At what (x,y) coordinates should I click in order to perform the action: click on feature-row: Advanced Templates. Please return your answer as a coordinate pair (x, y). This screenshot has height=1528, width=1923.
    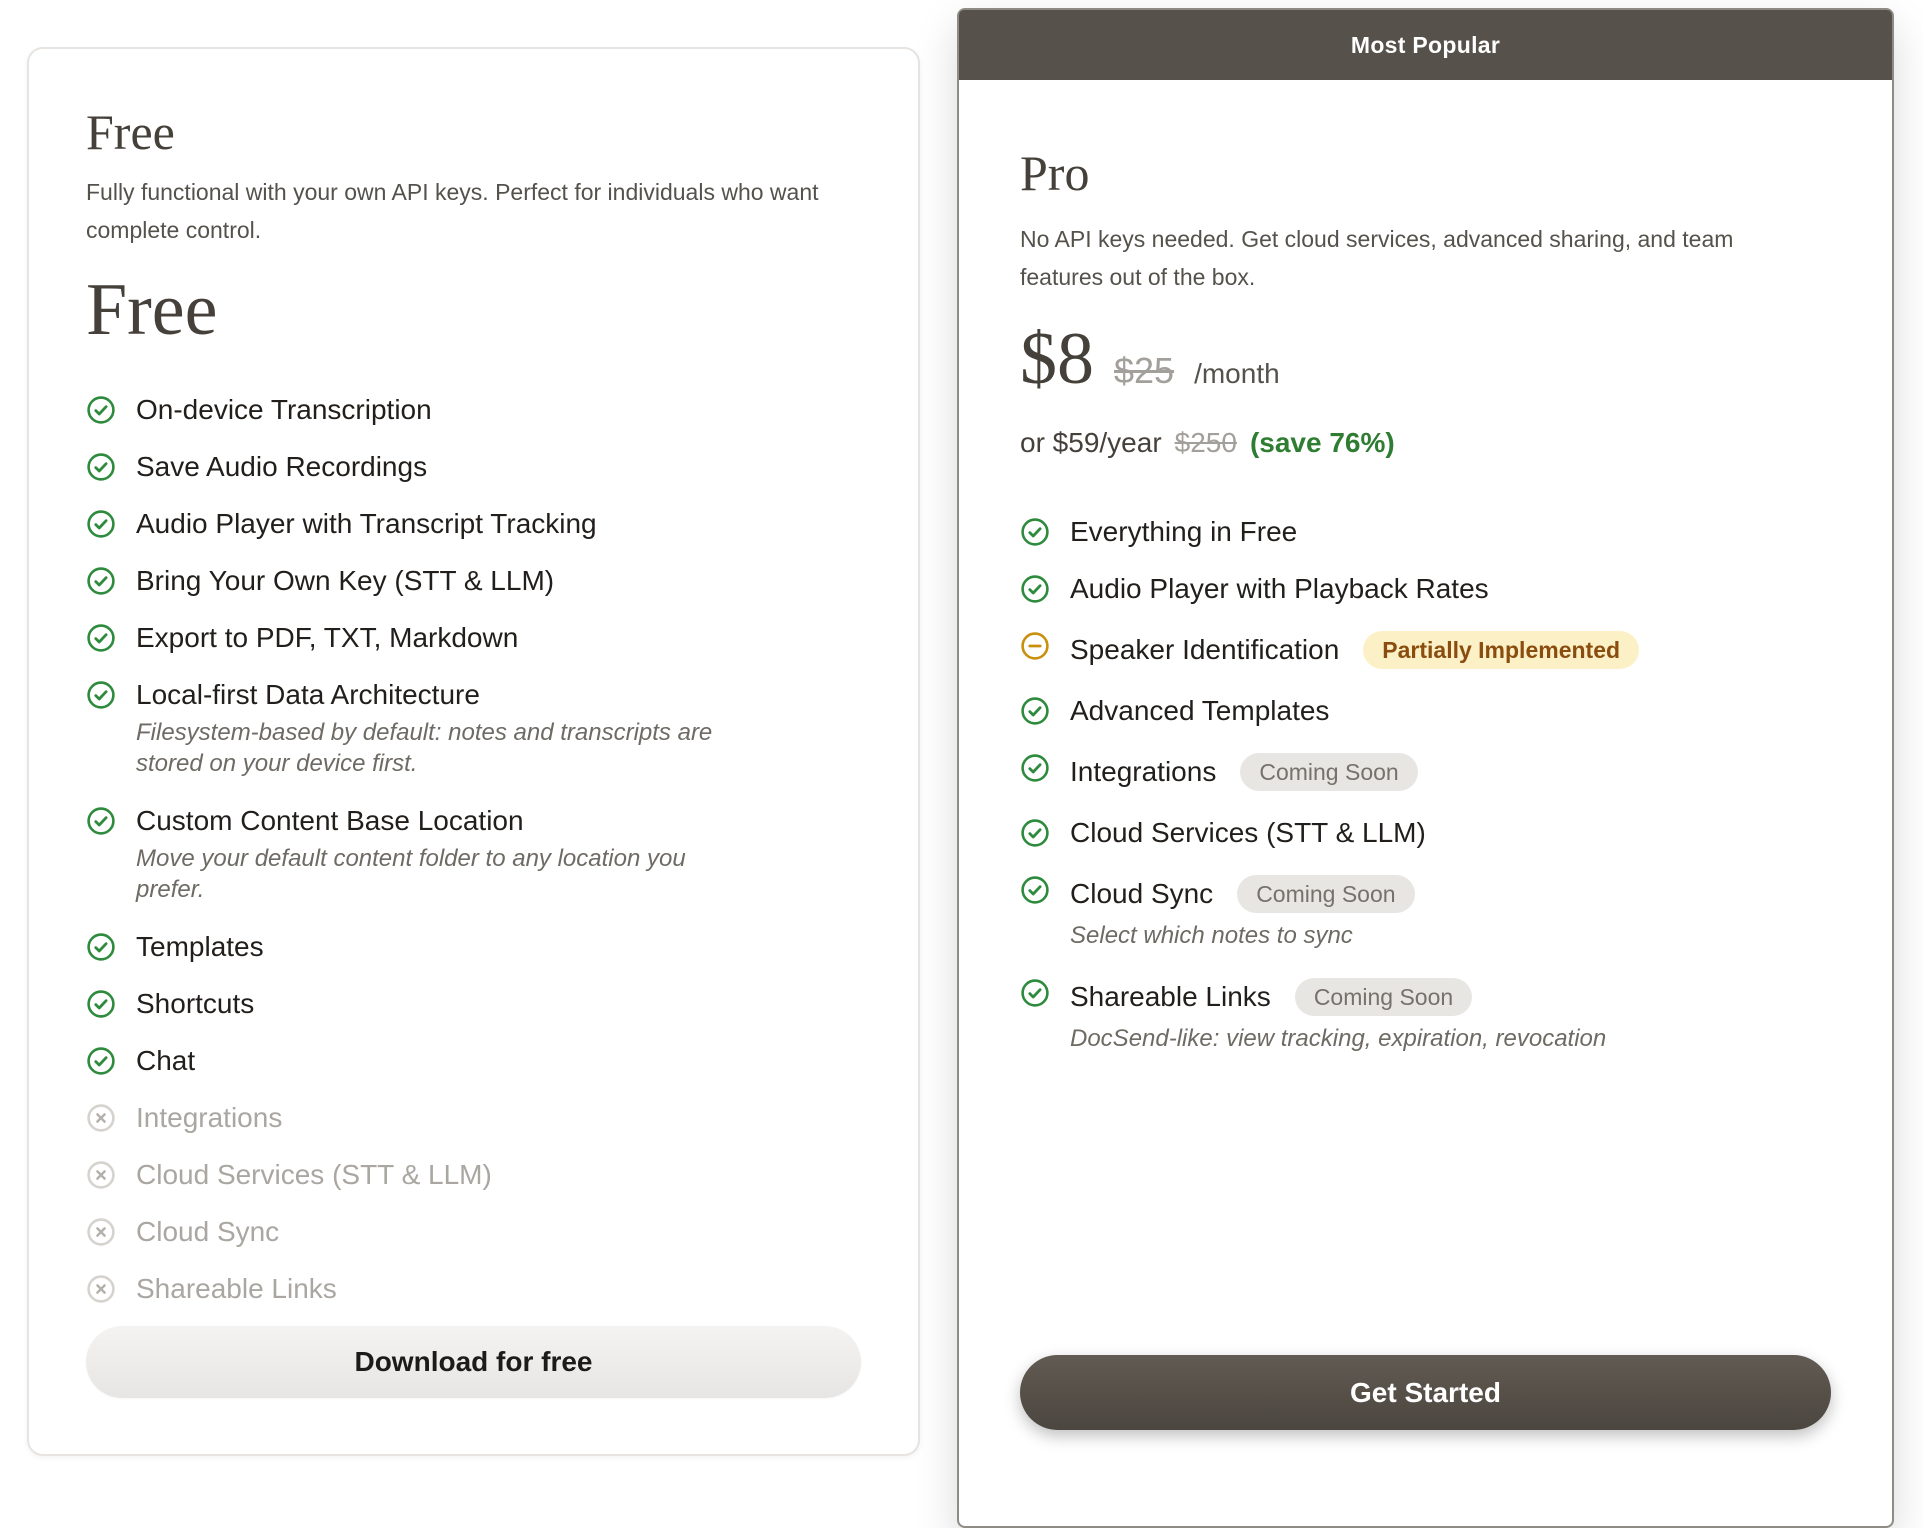
    Looking at the image, I should click on (1425, 711).